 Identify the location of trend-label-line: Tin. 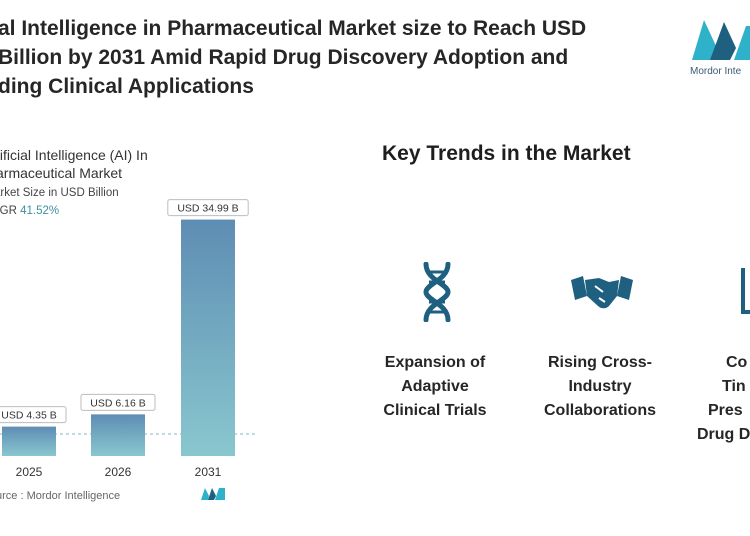
(734, 386).